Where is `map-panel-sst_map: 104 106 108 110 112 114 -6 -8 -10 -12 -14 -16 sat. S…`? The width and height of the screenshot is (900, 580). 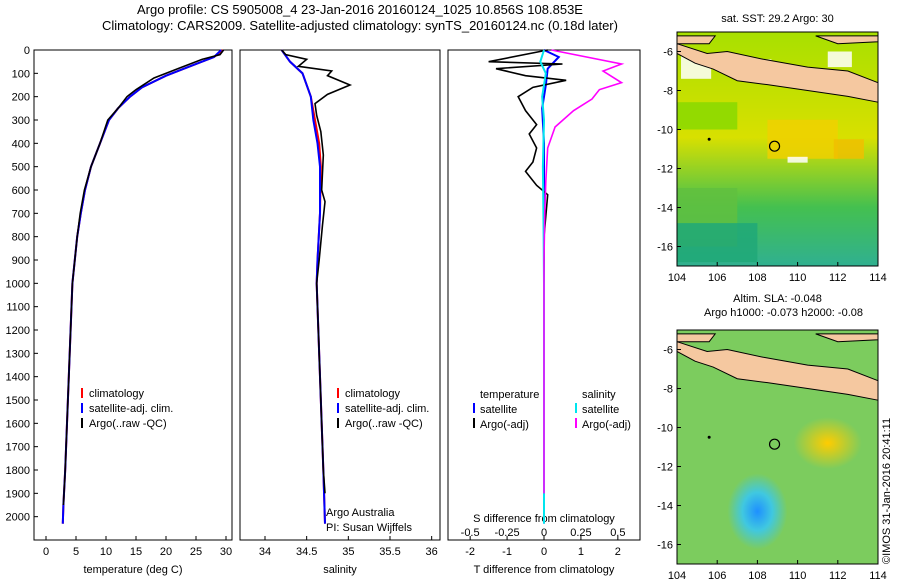 map-panel-sst_map: 104 106 108 110 112 114 -6 -8 -10 -12 -14 -16 sat. S… is located at coordinates (772, 148).